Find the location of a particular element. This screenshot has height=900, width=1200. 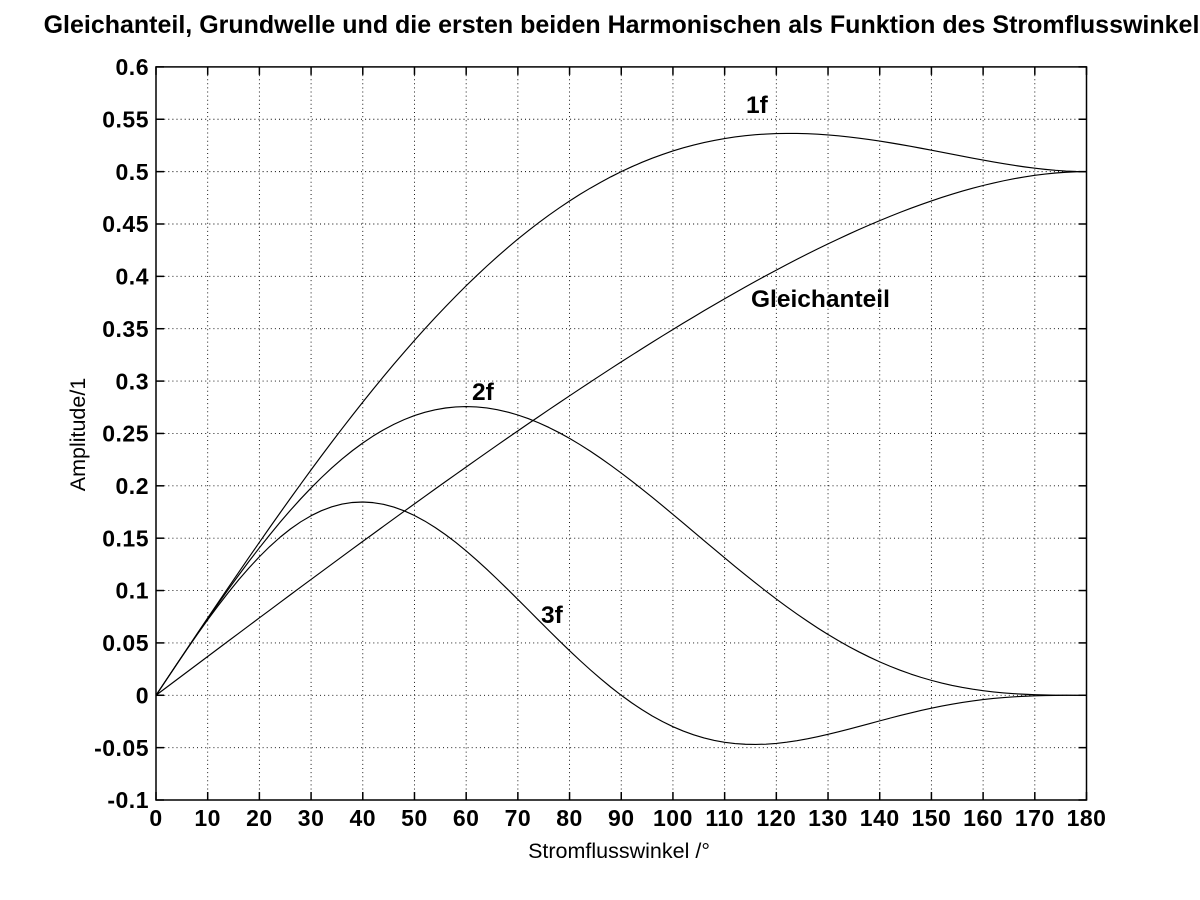

svg-text: 0.45 is located at coordinates (125, 224).